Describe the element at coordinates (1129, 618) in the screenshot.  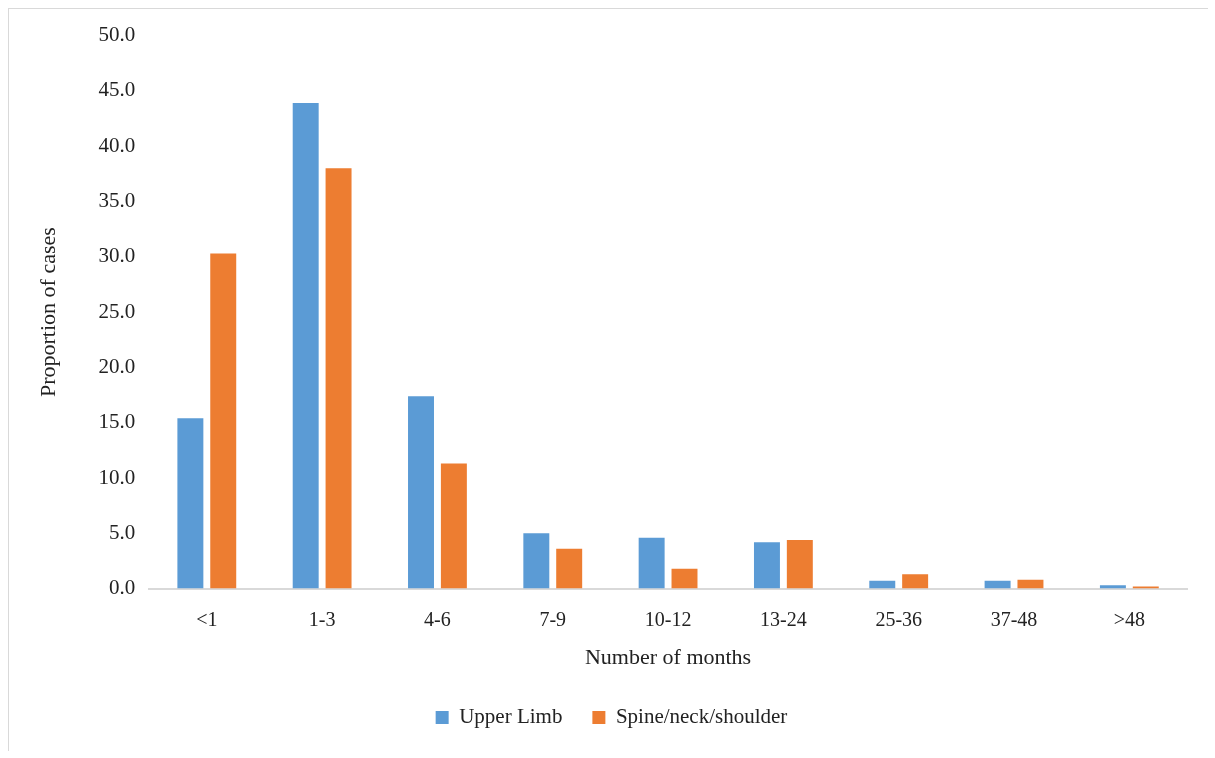
I see `x-tick-label: >48` at that location.